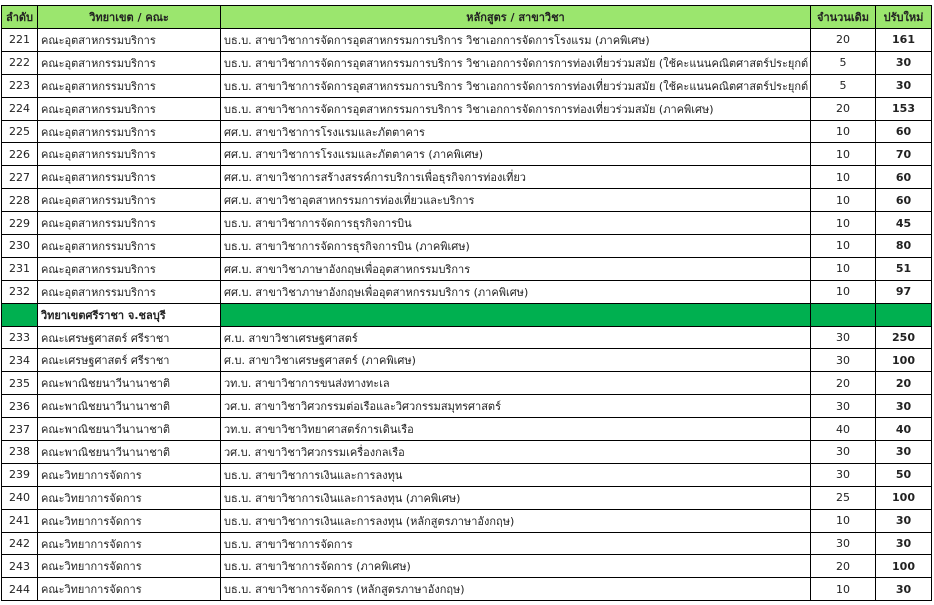 This screenshot has width=934, height=605. I want to click on header-new-count: ปรับใหม่, so click(903, 17).